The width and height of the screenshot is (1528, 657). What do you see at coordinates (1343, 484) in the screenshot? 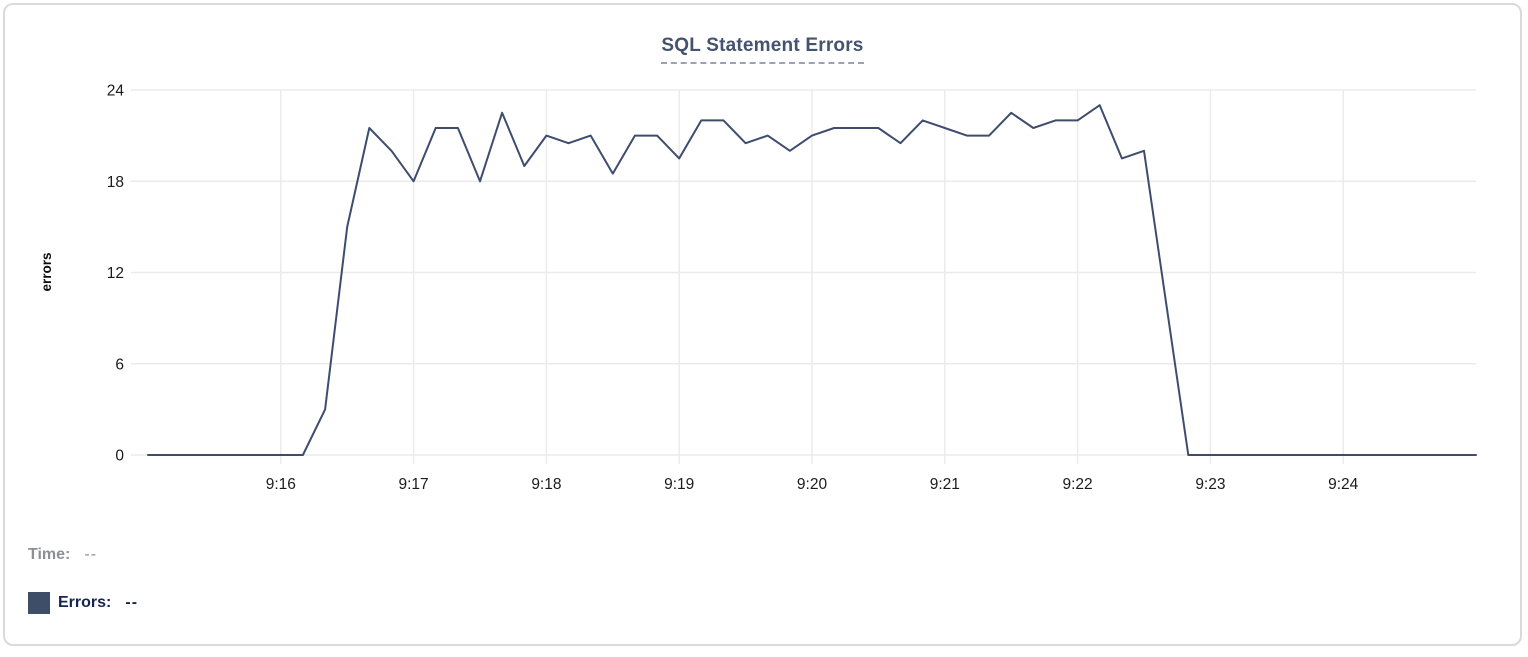
I see `x-tick-label: 9:24` at bounding box center [1343, 484].